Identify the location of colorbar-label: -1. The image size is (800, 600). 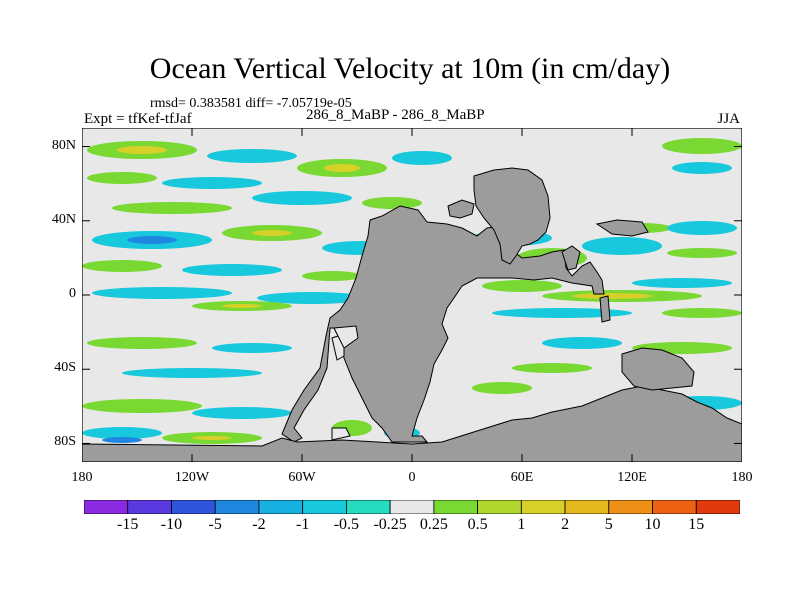
(302, 524).